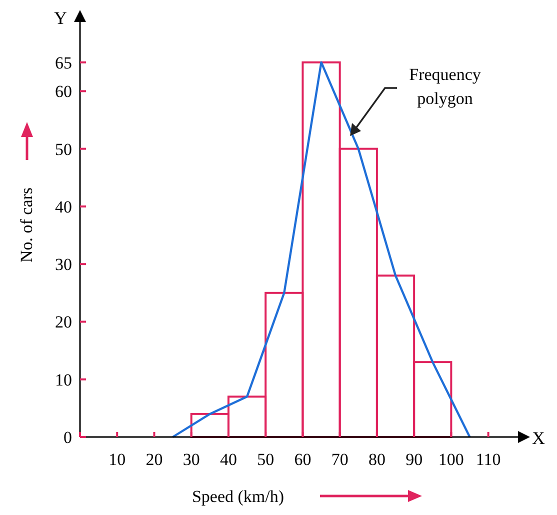 This screenshot has height=515, width=557. I want to click on y-tick-label: 65, so click(63, 62).